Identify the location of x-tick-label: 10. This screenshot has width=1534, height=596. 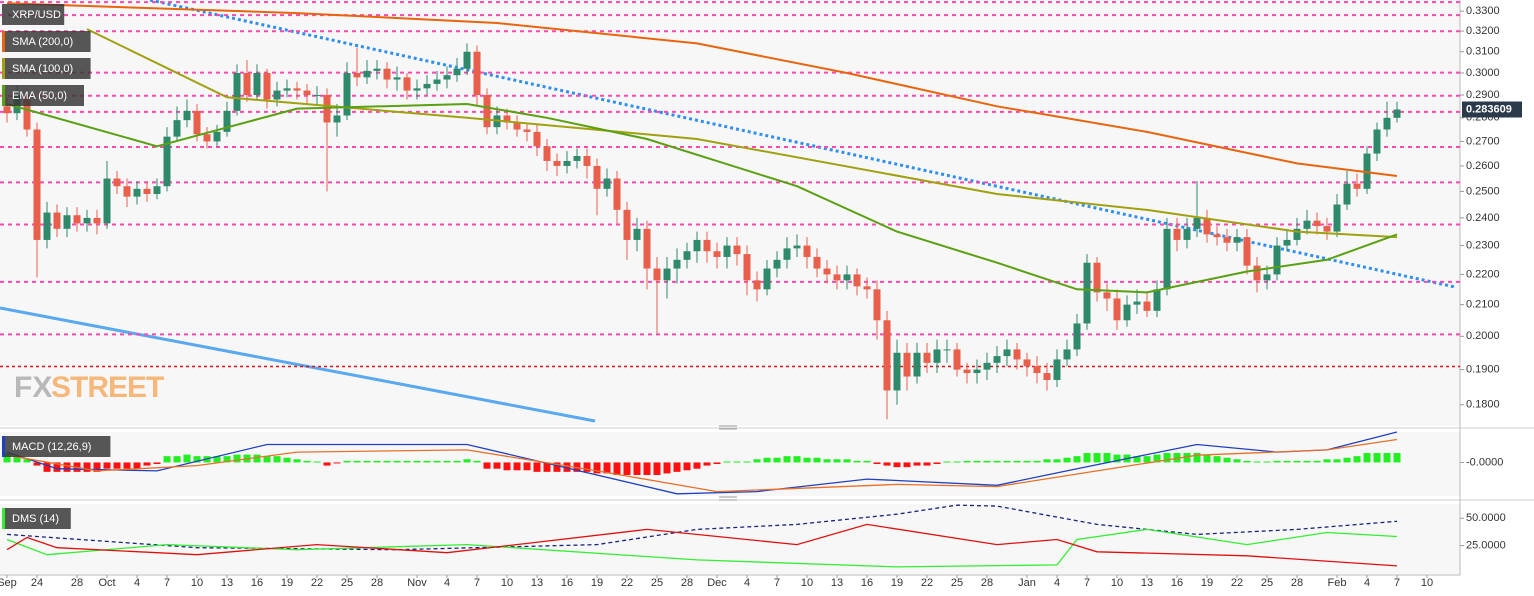
(507, 583).